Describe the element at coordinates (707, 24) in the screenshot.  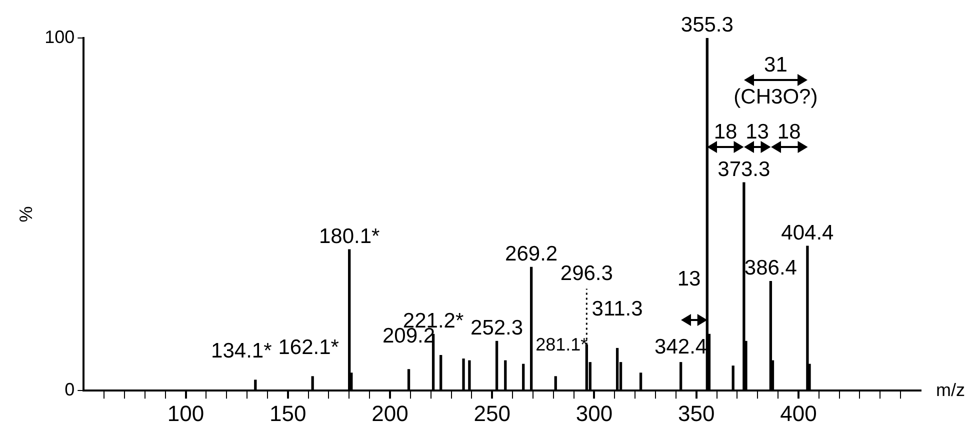
I see `annotation: 355.3` at that location.